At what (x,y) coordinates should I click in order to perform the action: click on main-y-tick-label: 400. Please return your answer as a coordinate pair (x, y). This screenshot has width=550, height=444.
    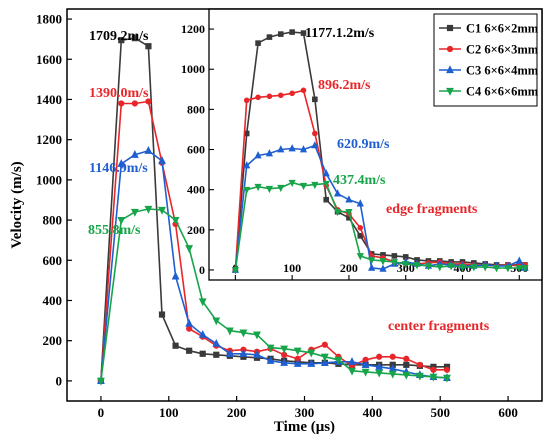
    Looking at the image, I should click on (53, 300).